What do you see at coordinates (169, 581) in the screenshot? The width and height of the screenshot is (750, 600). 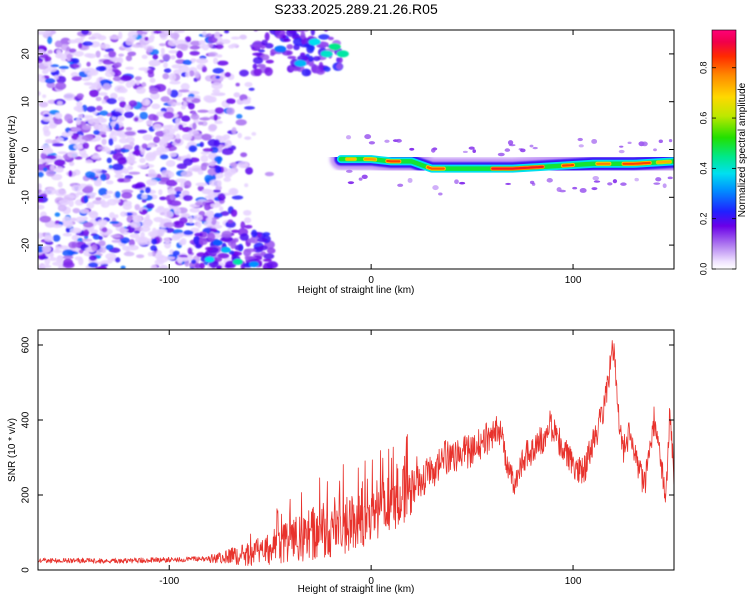 I see `x-tick-label: -100` at bounding box center [169, 581].